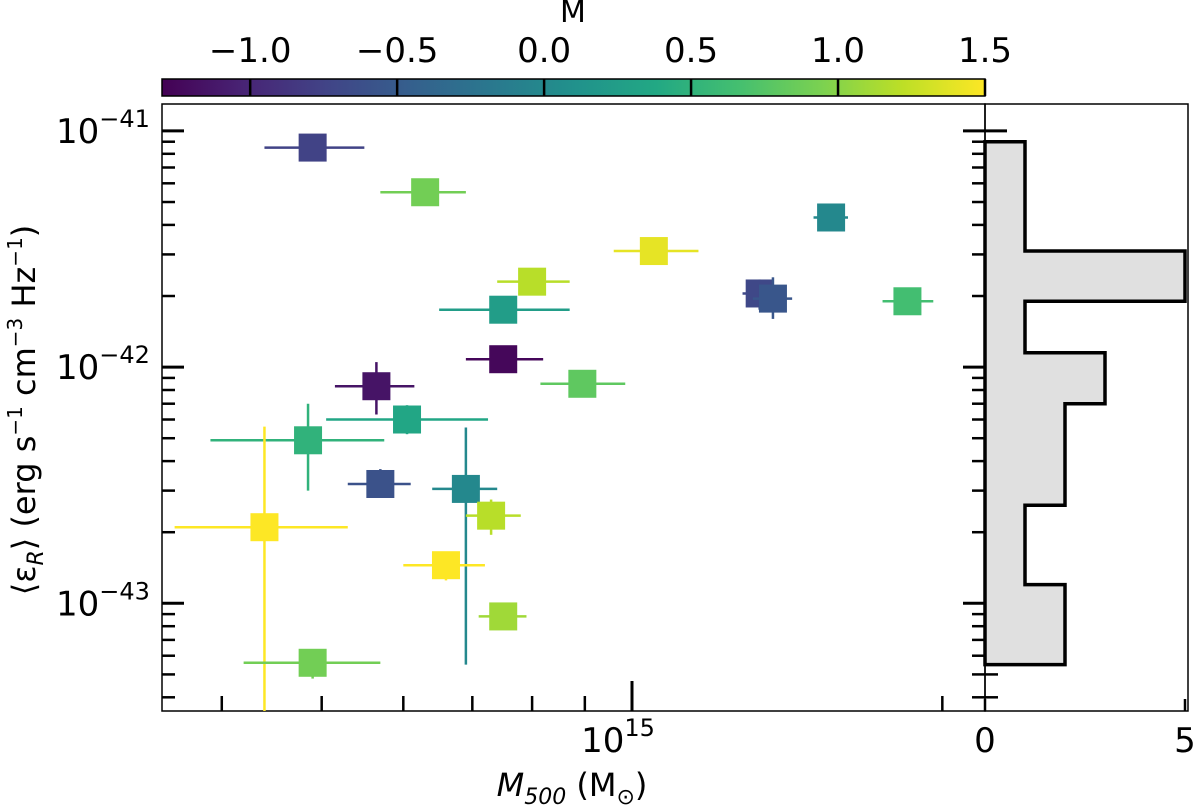 The image size is (1200, 807). What do you see at coordinates (985, 51) in the screenshot?
I see `colorbar-tick-label: 1.5` at bounding box center [985, 51].